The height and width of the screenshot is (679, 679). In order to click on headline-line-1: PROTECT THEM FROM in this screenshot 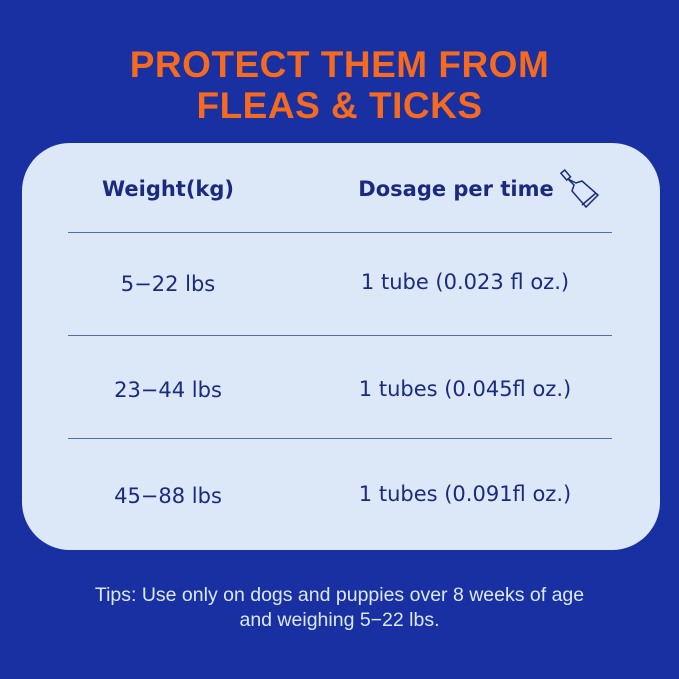, I will do `click(339, 64)`.